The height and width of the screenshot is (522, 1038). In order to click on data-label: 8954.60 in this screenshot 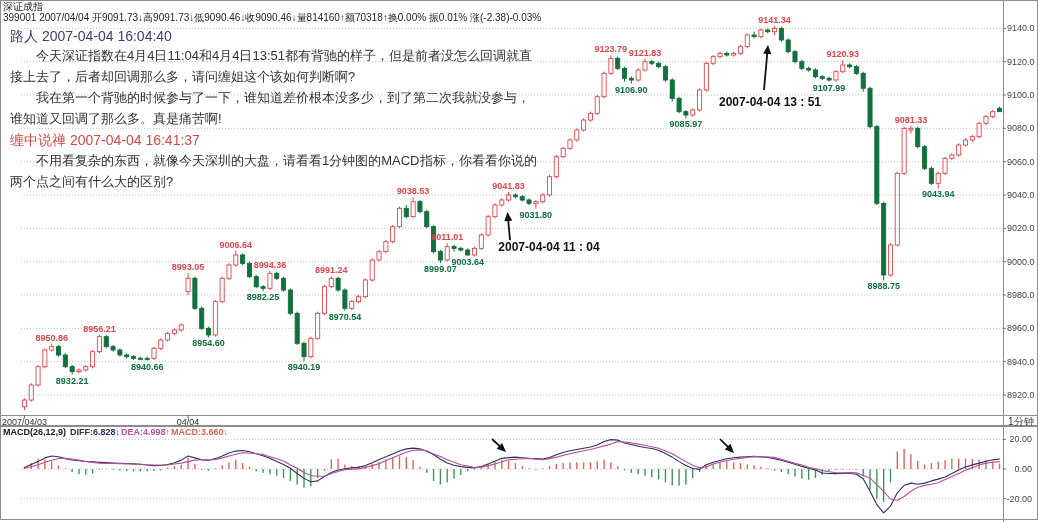, I will do `click(208, 343)`.